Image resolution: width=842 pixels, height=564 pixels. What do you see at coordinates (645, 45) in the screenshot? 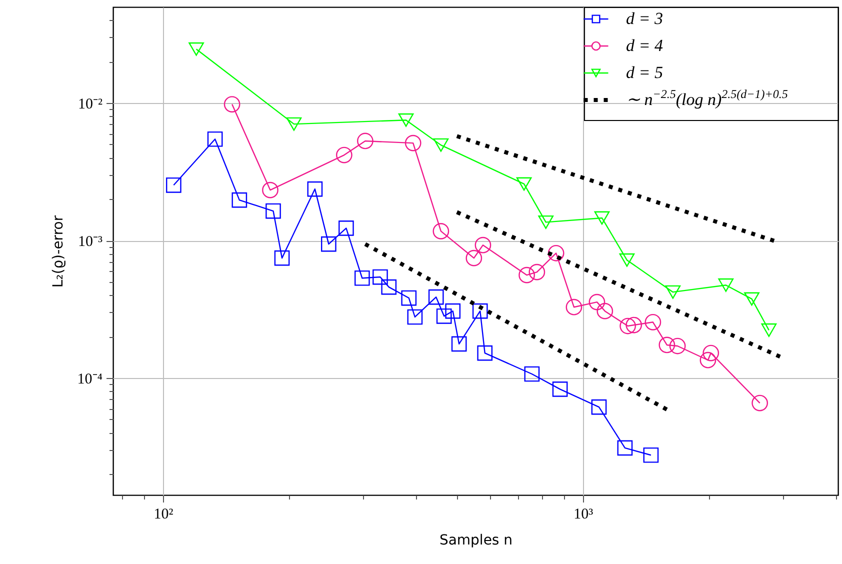
I see `legend-label: d = 4` at bounding box center [645, 45].